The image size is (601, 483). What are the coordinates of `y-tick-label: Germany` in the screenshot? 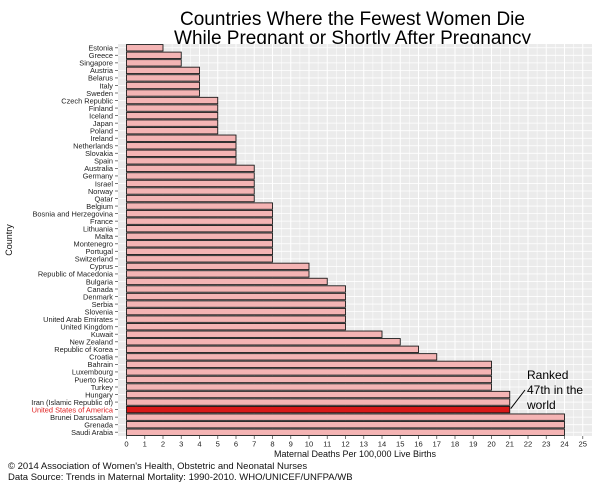 It's located at (98, 176).